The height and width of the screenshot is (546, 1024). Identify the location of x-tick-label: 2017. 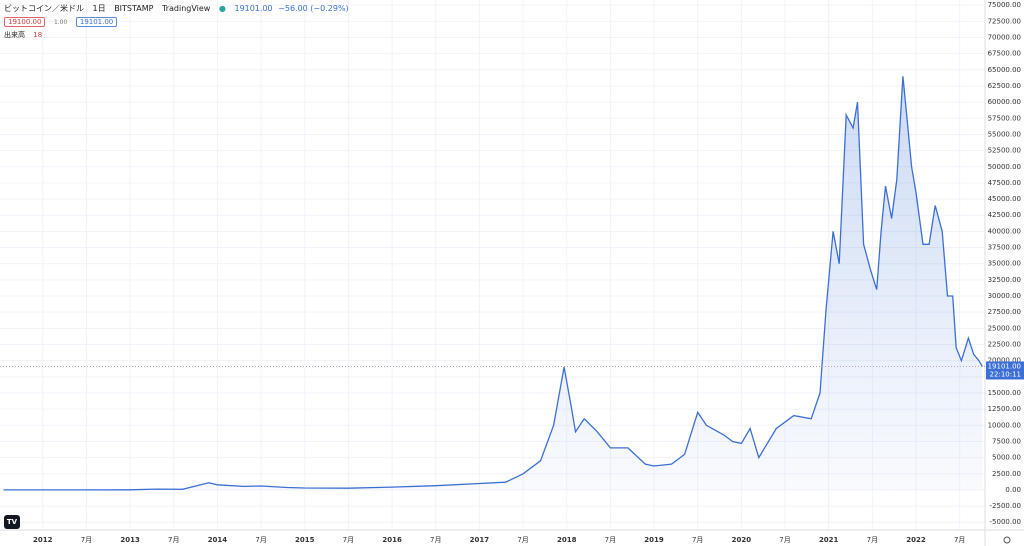
(480, 540).